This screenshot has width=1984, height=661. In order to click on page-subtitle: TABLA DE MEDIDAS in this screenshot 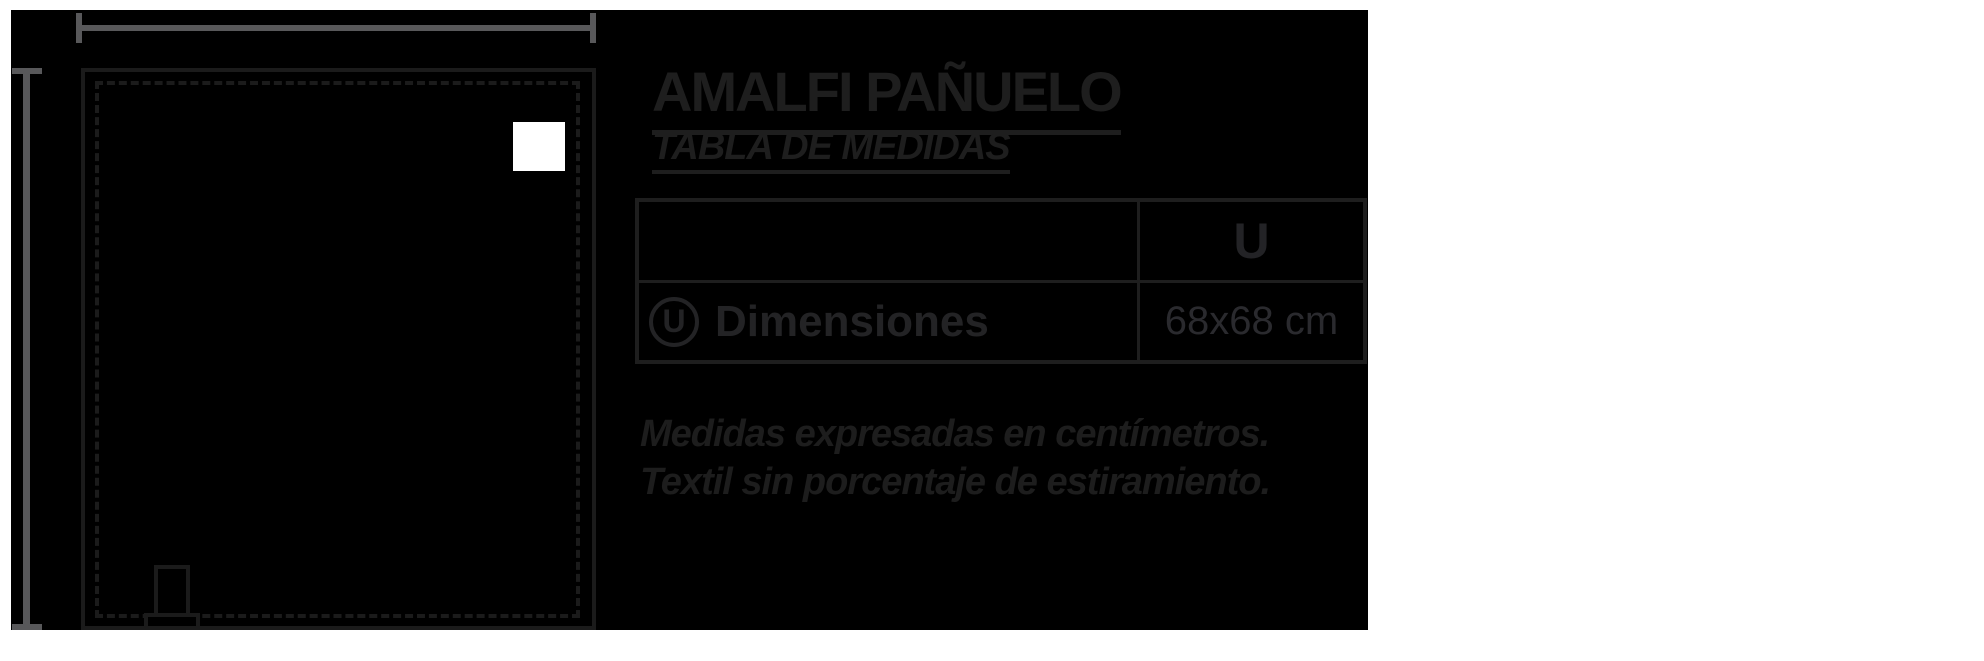, I will do `click(831, 150)`.